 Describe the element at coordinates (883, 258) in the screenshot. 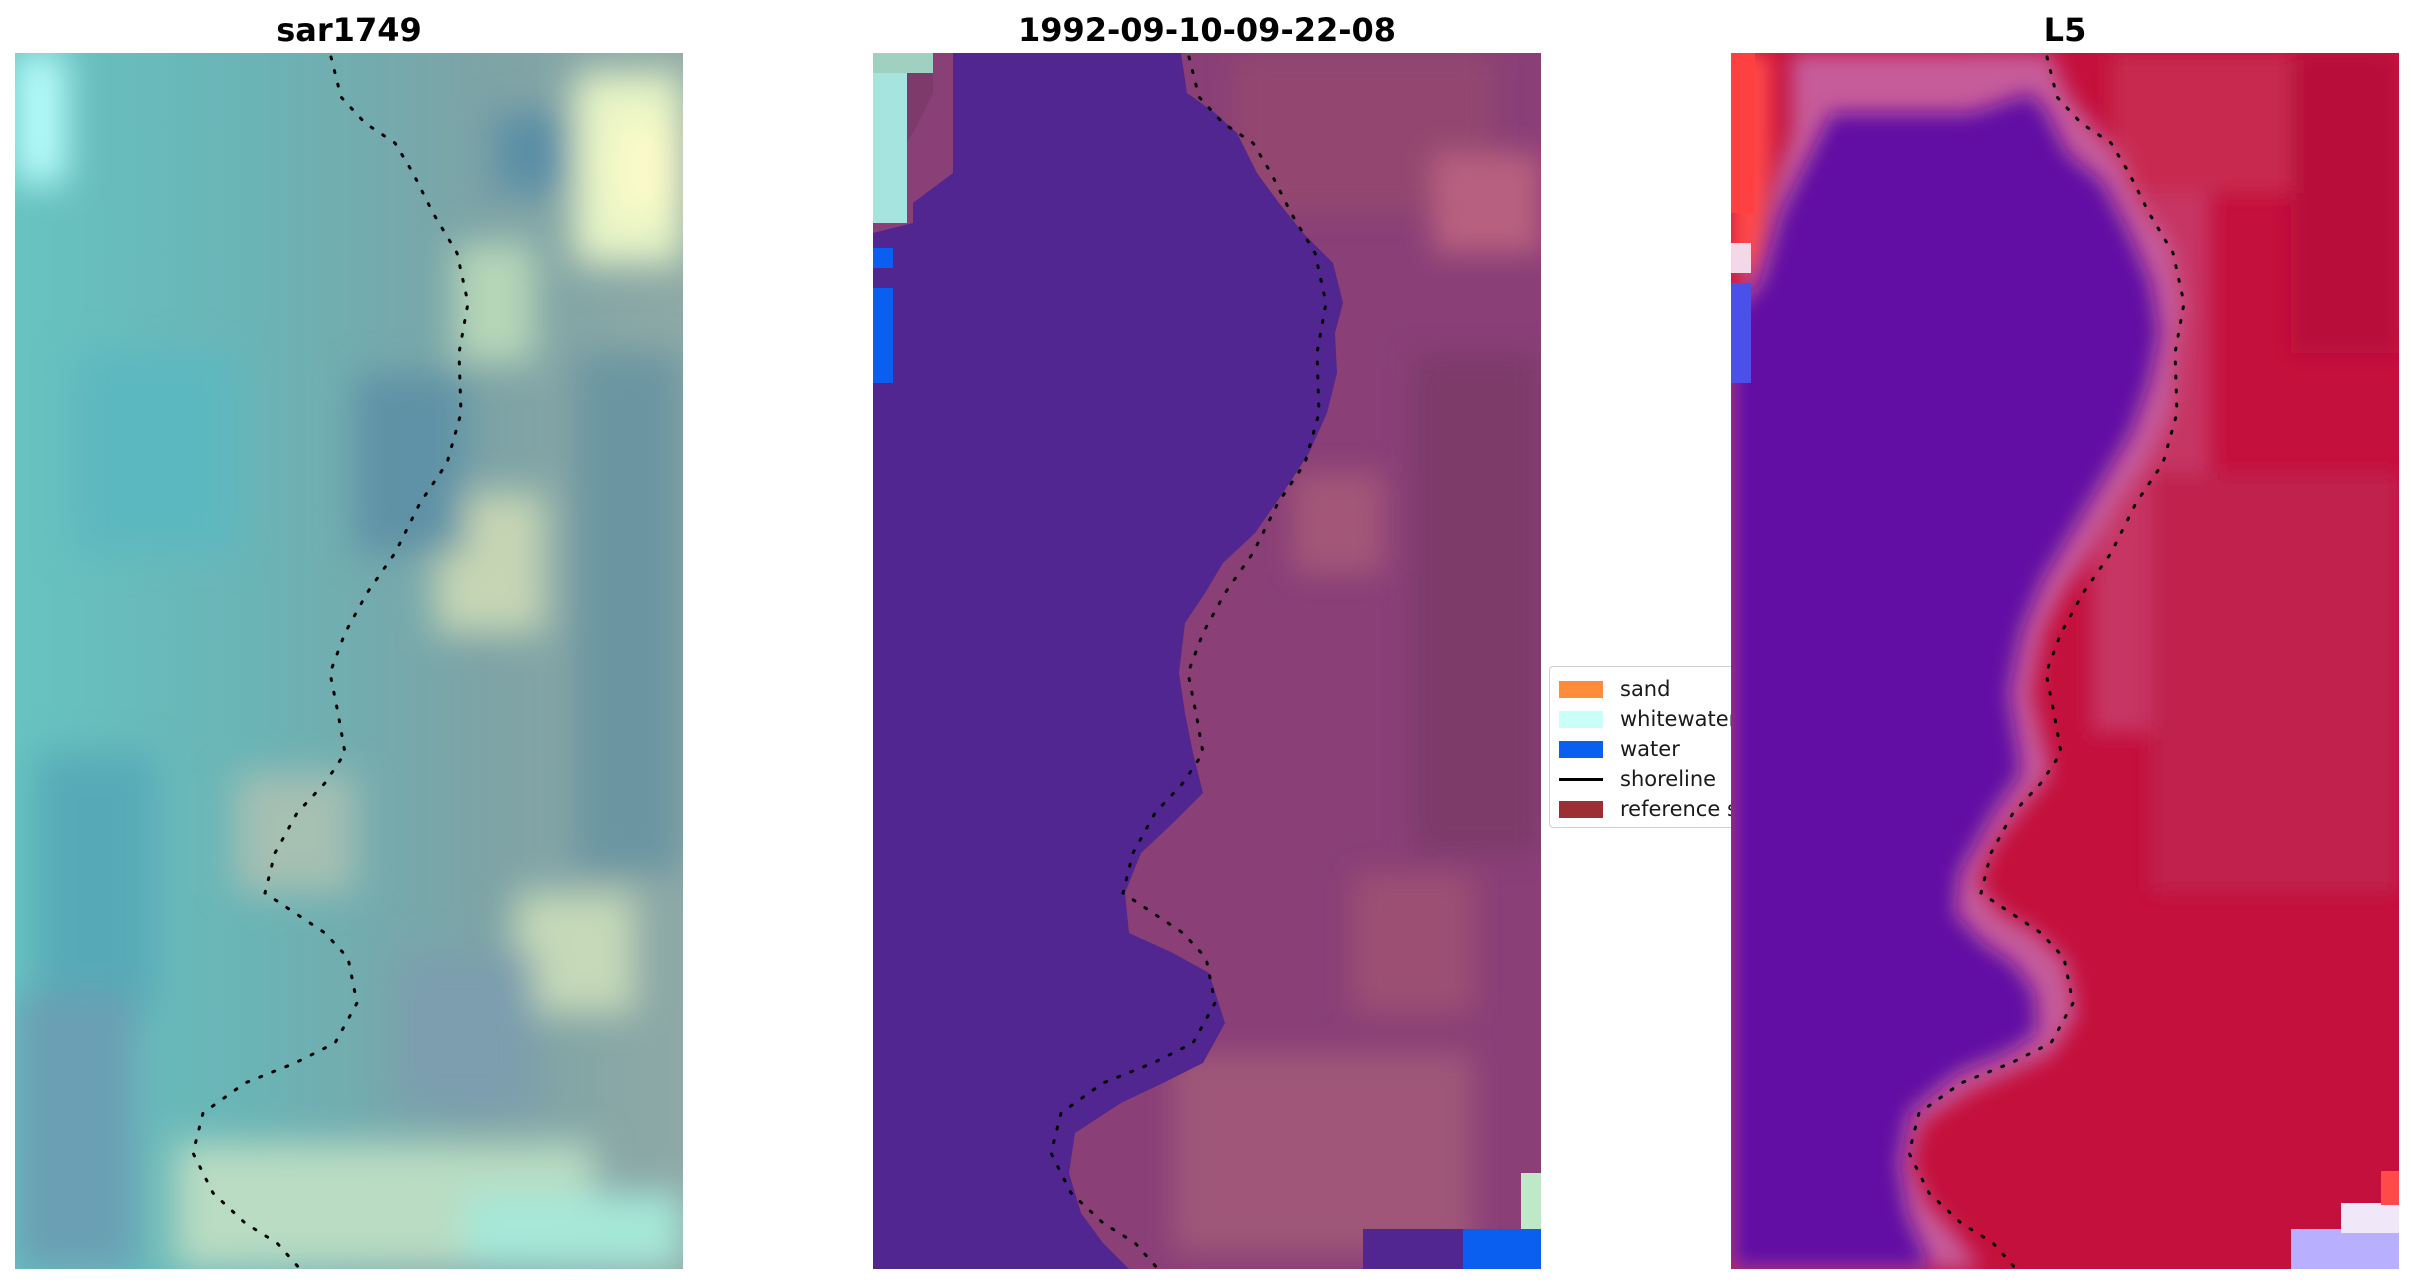

I see `water-patch-left` at that location.